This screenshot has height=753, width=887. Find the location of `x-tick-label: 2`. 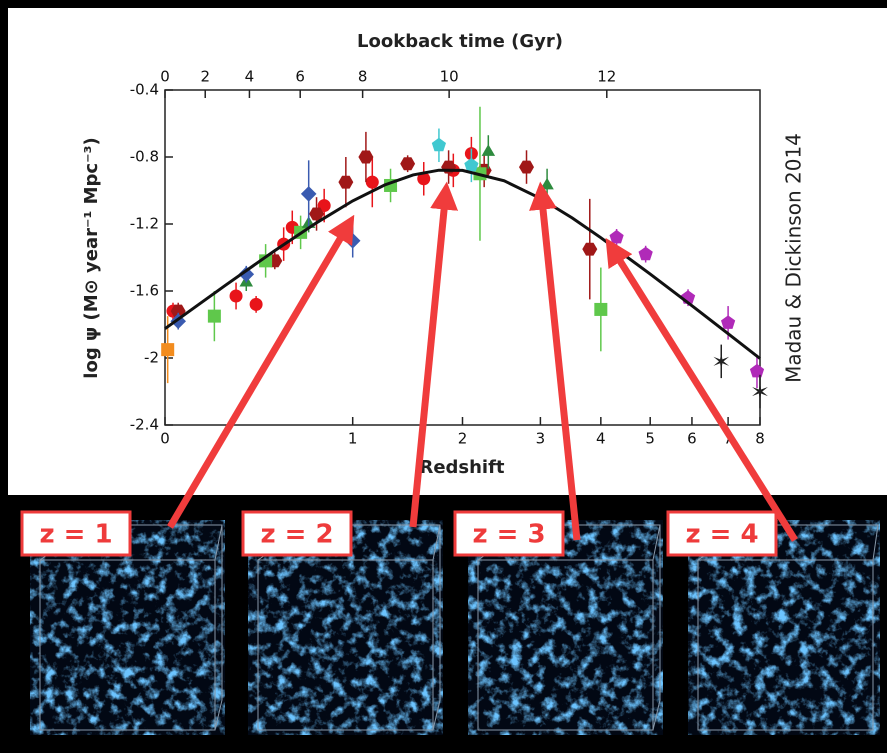

x-tick-label: 2 is located at coordinates (463, 439).